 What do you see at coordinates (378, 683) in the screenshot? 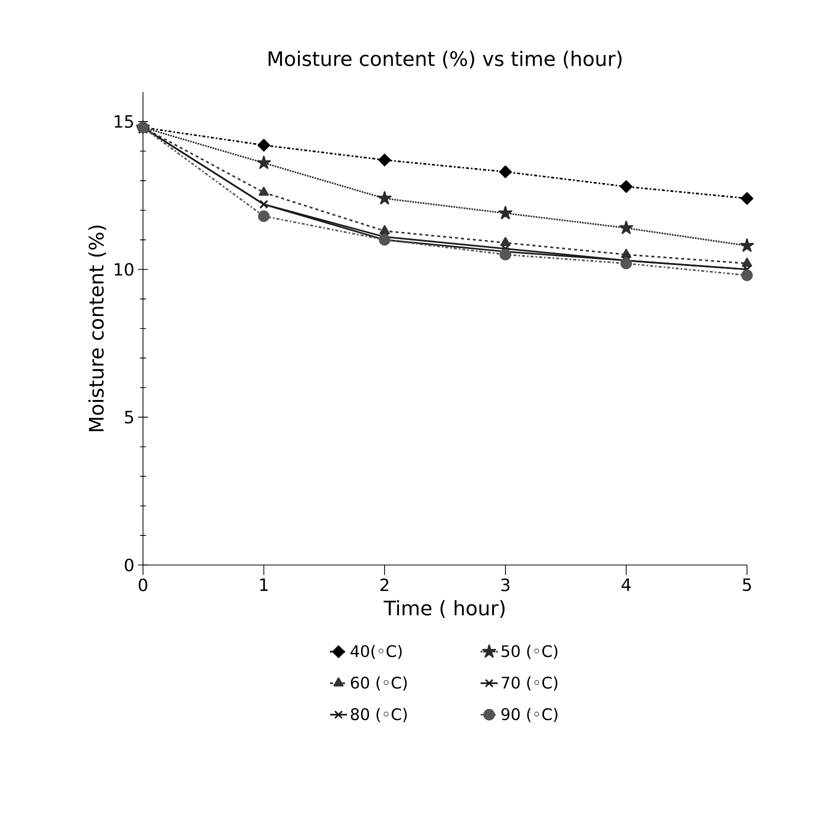
I see `legend-label: 60 (◦C)` at bounding box center [378, 683].